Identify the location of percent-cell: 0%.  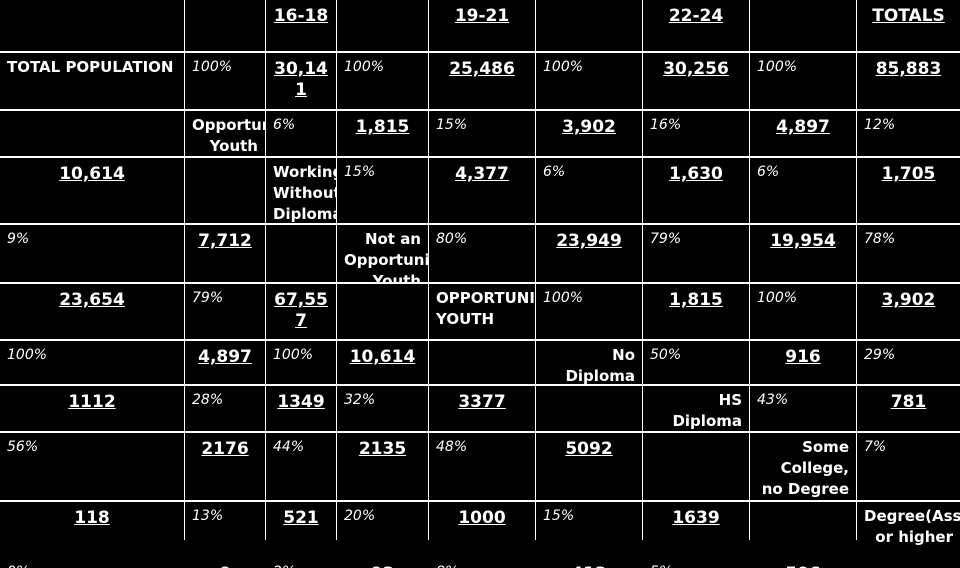
(92, 563).